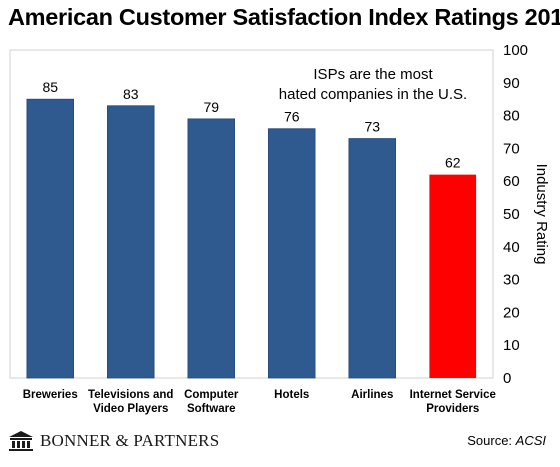 This screenshot has width=560, height=467. Describe the element at coordinates (291, 395) in the screenshot. I see `category-label-3-line-0: Hotels` at that location.